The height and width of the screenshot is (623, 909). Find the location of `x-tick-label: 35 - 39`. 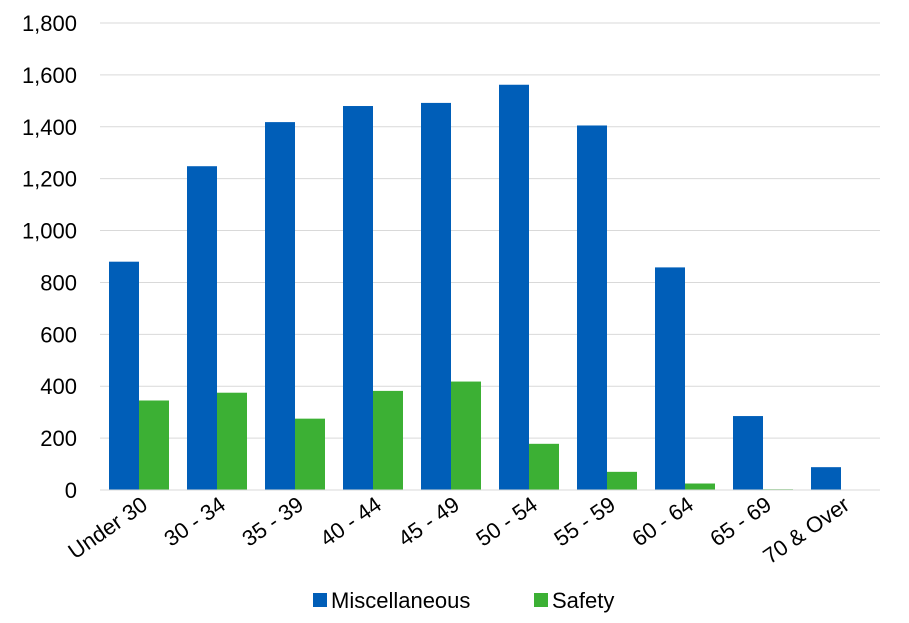

x-tick-label: 35 - 39 is located at coordinates (272, 522).